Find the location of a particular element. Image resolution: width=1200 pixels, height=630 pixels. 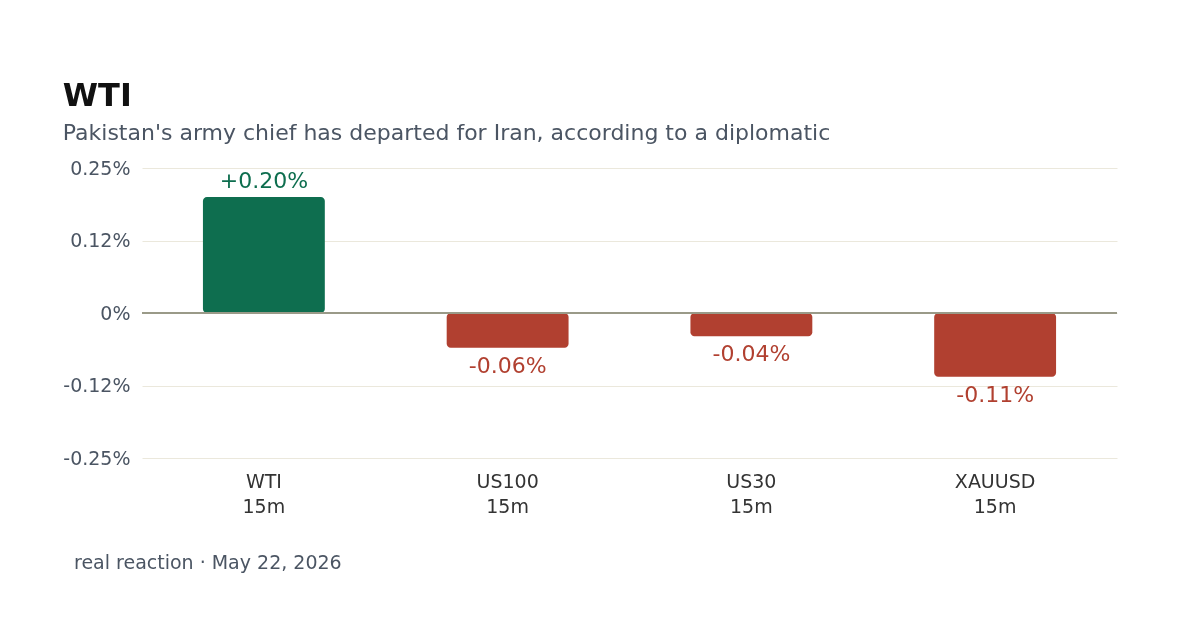

x-tick-label: XAUUSD 15m is located at coordinates (995, 493).